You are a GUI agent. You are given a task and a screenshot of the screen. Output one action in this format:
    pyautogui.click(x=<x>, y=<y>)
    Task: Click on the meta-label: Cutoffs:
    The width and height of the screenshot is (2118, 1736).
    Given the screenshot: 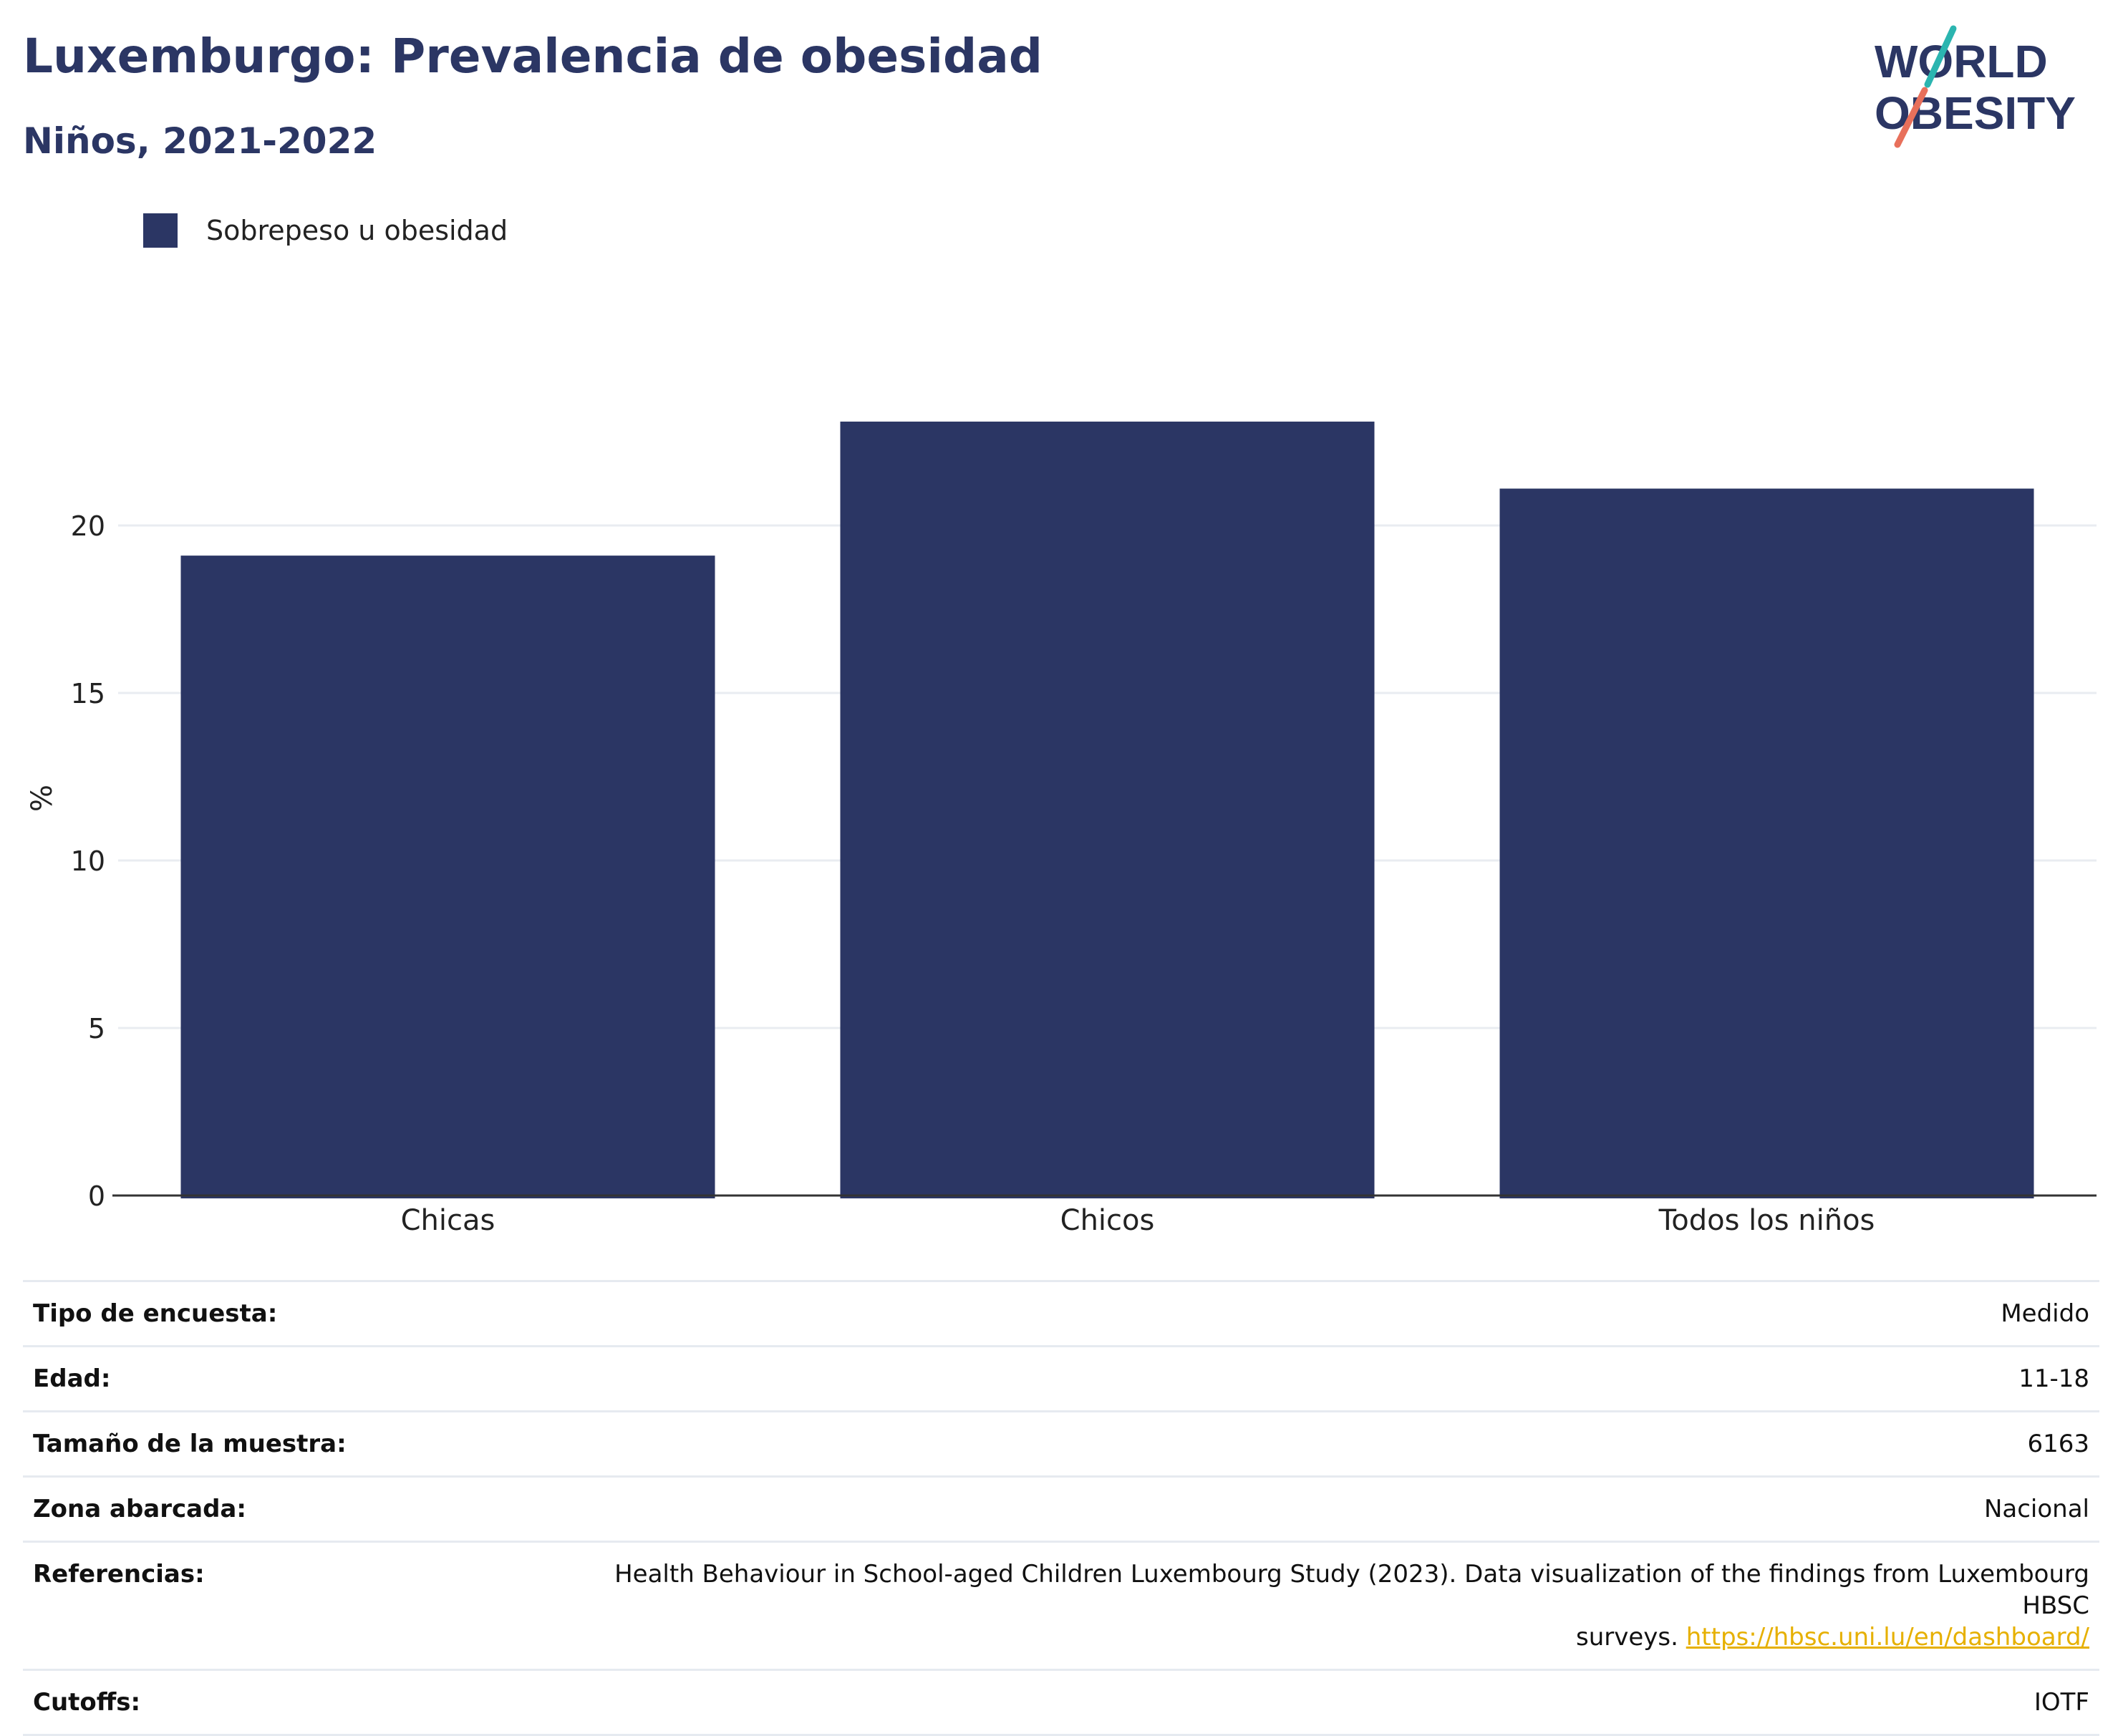 What is the action you would take?
    pyautogui.click(x=87, y=1702)
    